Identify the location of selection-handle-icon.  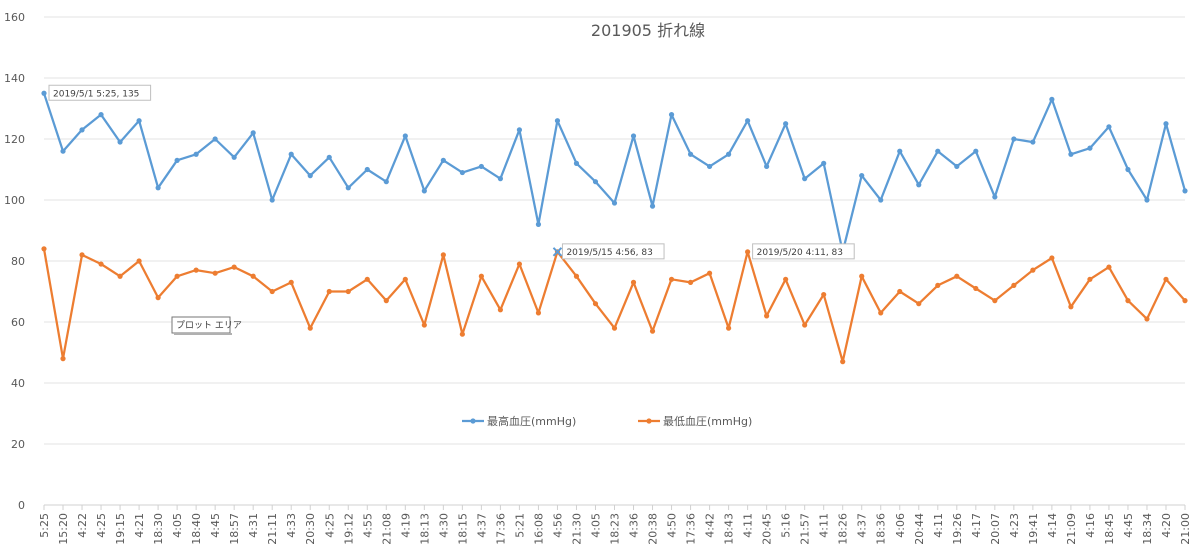
(557, 252).